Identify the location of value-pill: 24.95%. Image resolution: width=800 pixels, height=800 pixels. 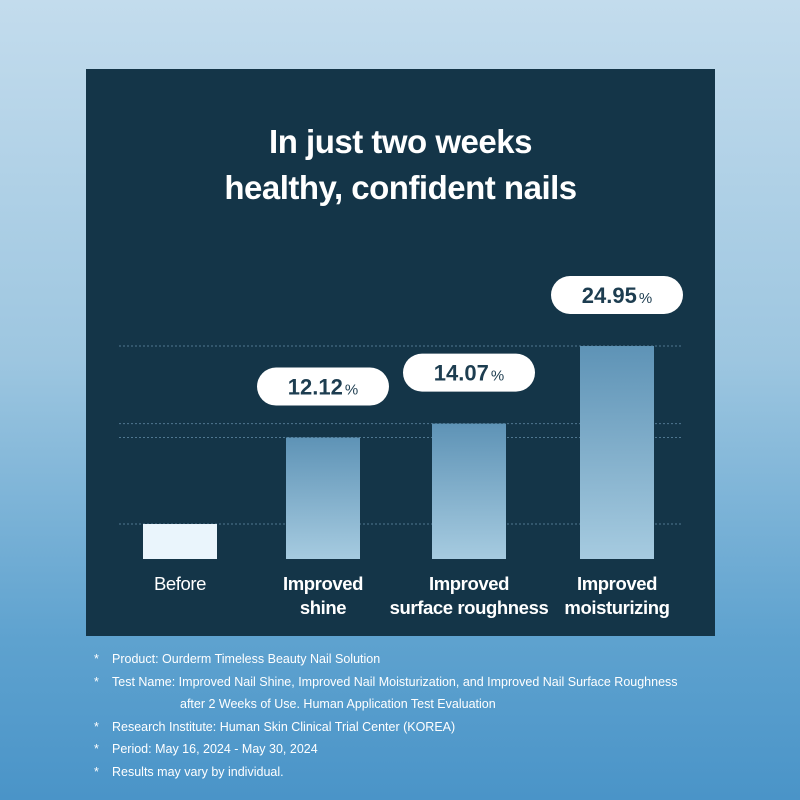
(617, 295).